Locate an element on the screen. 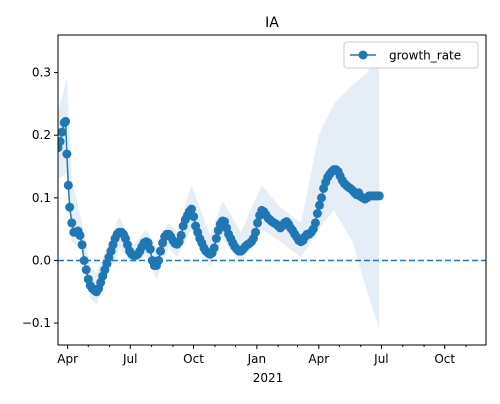  x-tick-label: Jan is located at coordinates (257, 359).